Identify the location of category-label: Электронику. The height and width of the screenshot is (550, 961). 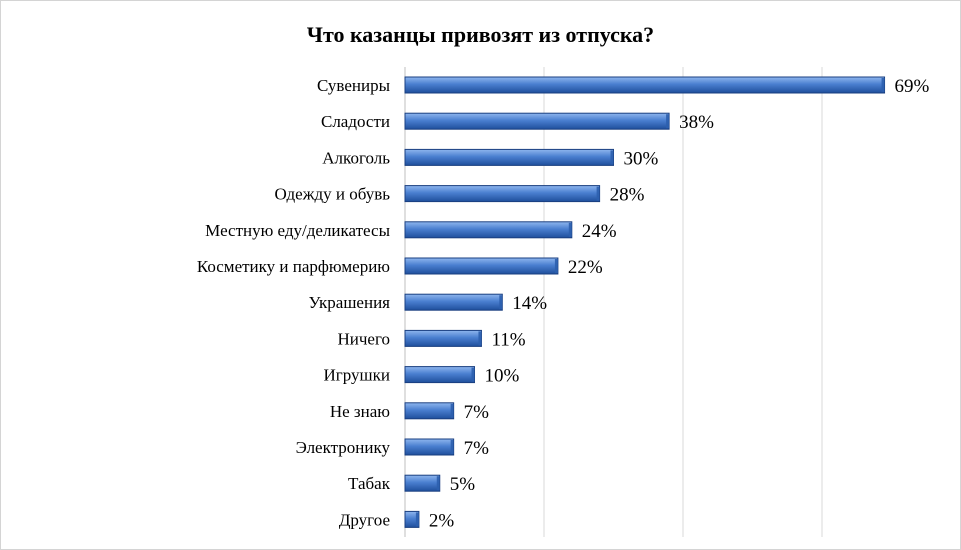
(343, 447).